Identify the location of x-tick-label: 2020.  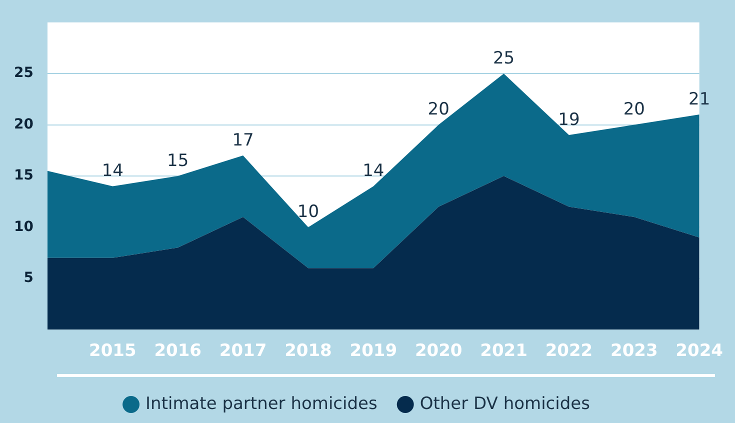
(438, 351).